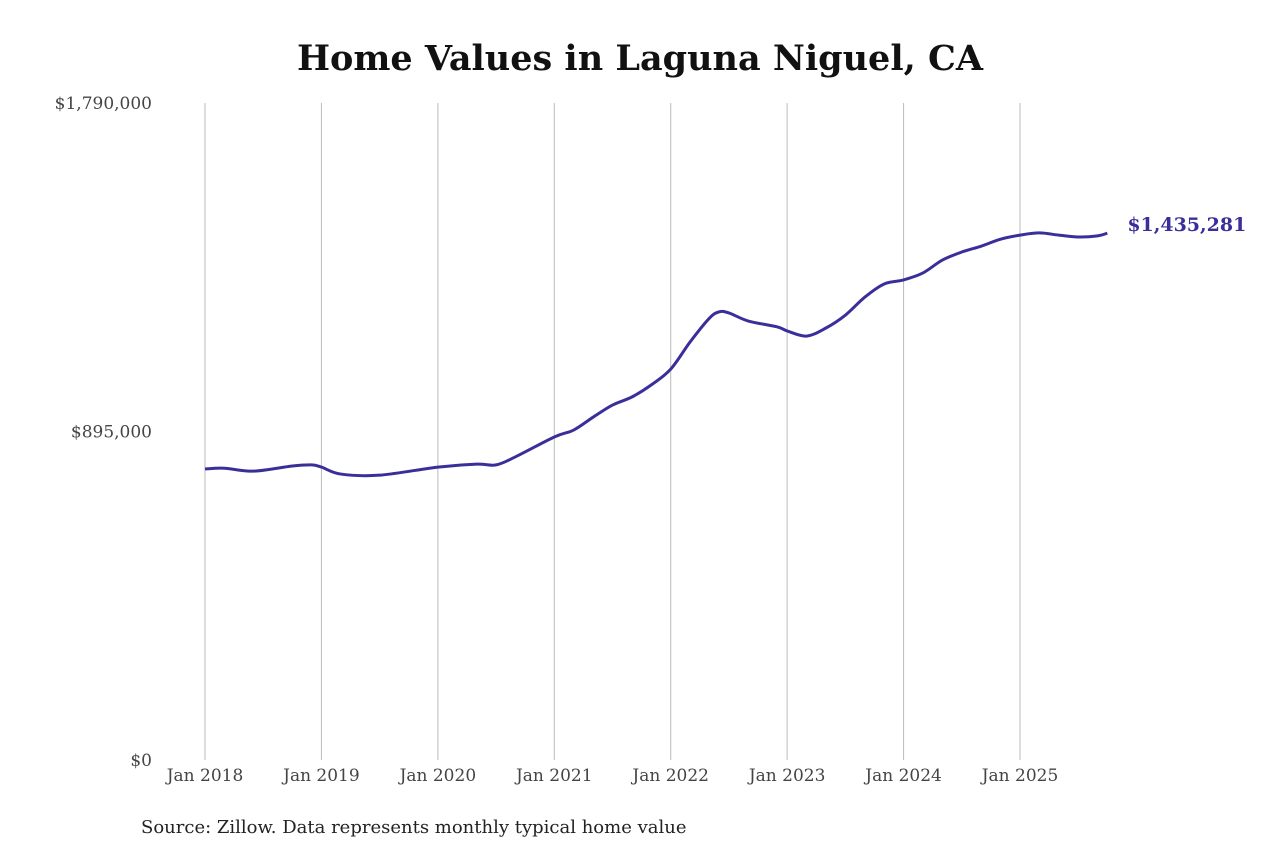 The image size is (1280, 853). Describe the element at coordinates (141, 761) in the screenshot. I see `y-tick-label: $0` at that location.